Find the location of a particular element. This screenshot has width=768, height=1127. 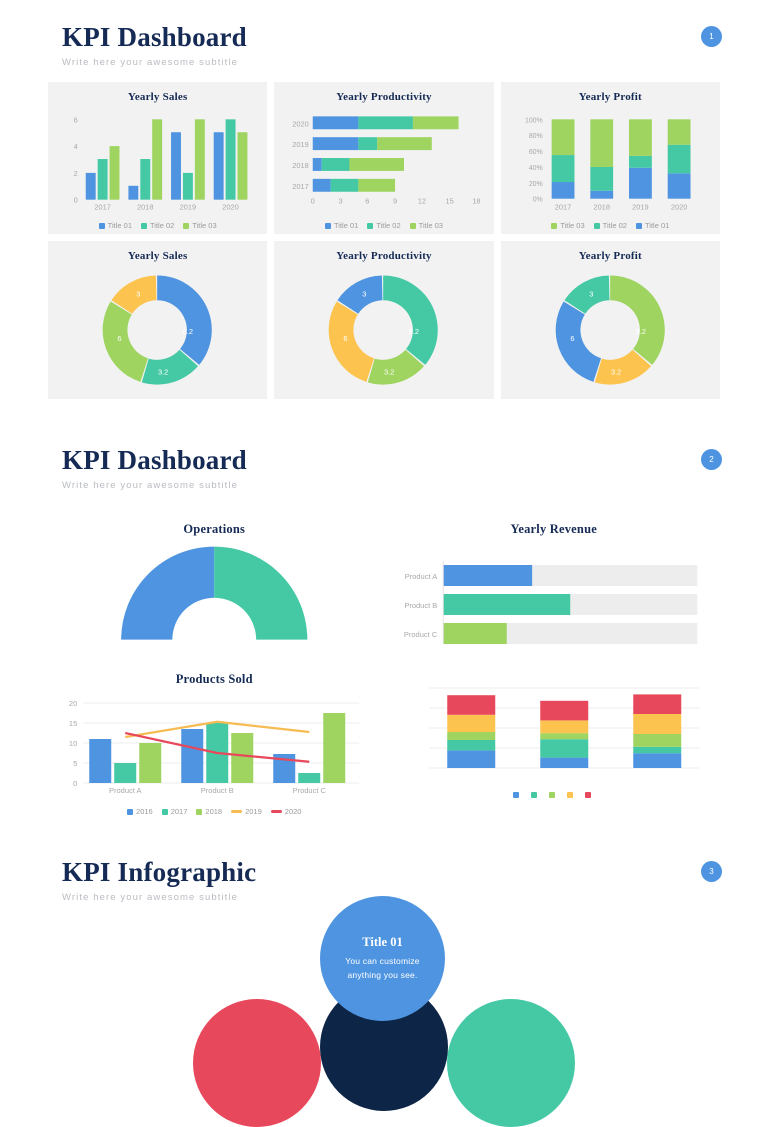

page-badge-3: 3 is located at coordinates (711, 872).